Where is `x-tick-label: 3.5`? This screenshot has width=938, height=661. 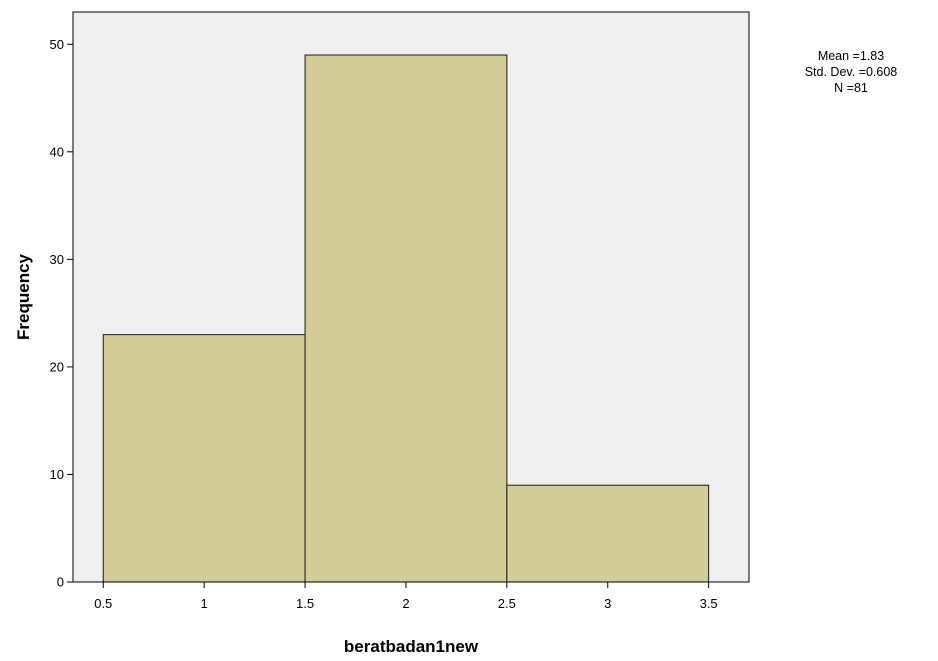 x-tick-label: 3.5 is located at coordinates (709, 603).